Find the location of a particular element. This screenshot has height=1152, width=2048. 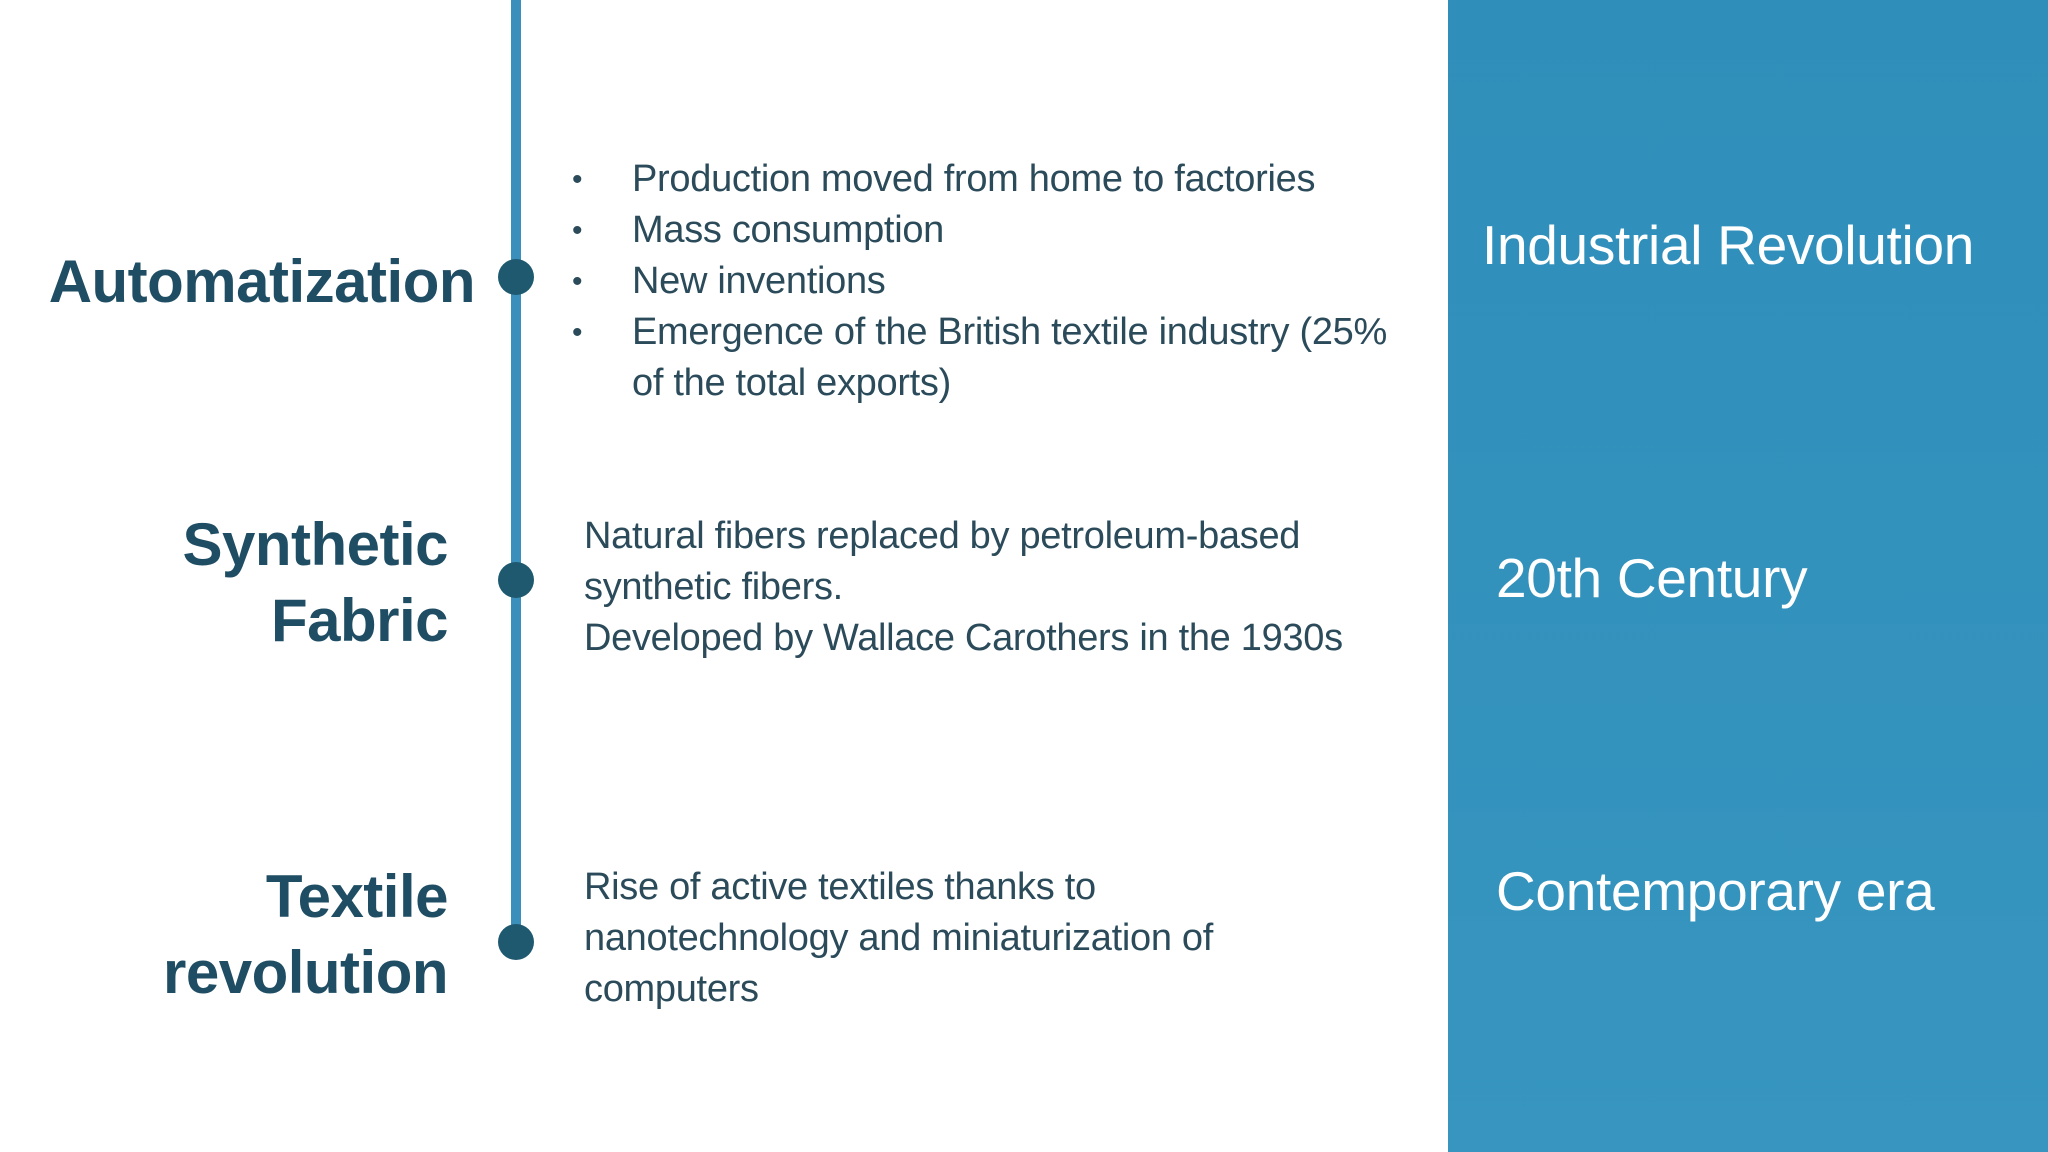

topic-line: revolution is located at coordinates (305, 972).